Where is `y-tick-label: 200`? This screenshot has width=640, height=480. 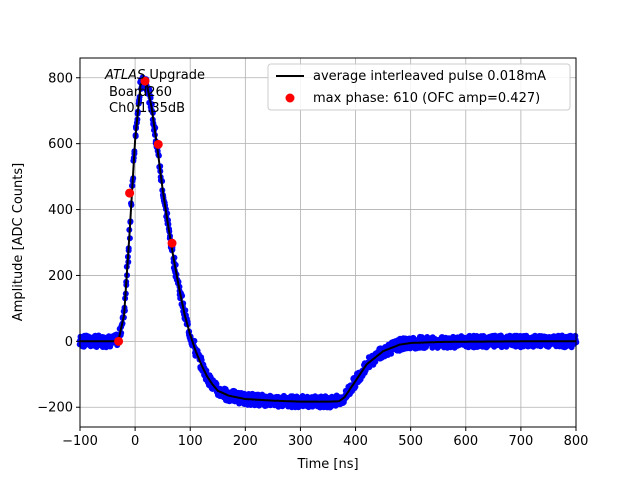 y-tick-label: 200 is located at coordinates (60, 276).